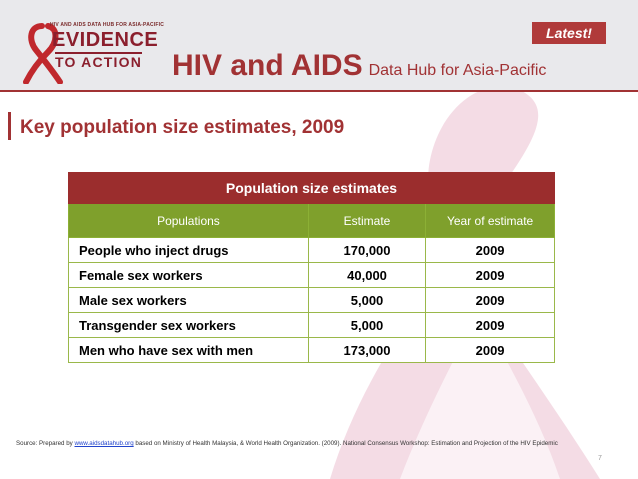  Describe the element at coordinates (182, 127) in the screenshot. I see `page-title: Key population size estimates, 2009` at that location.